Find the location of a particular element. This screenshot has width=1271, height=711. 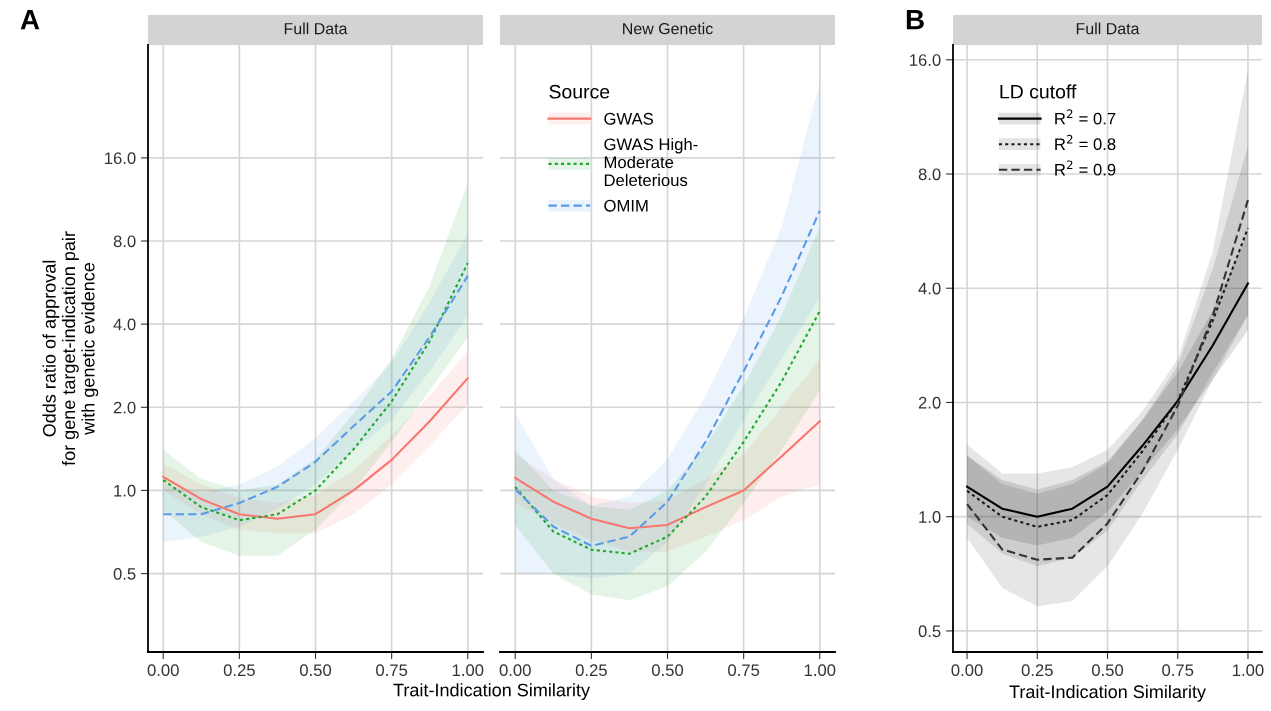

legend-title: Source is located at coordinates (579, 91).